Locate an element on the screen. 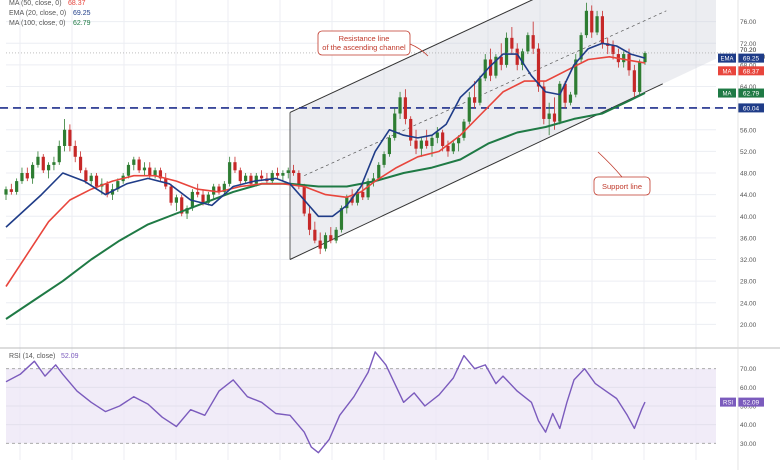 Image resolution: width=780 pixels, height=475 pixels. resistance-line is located at coordinates (411, 56).